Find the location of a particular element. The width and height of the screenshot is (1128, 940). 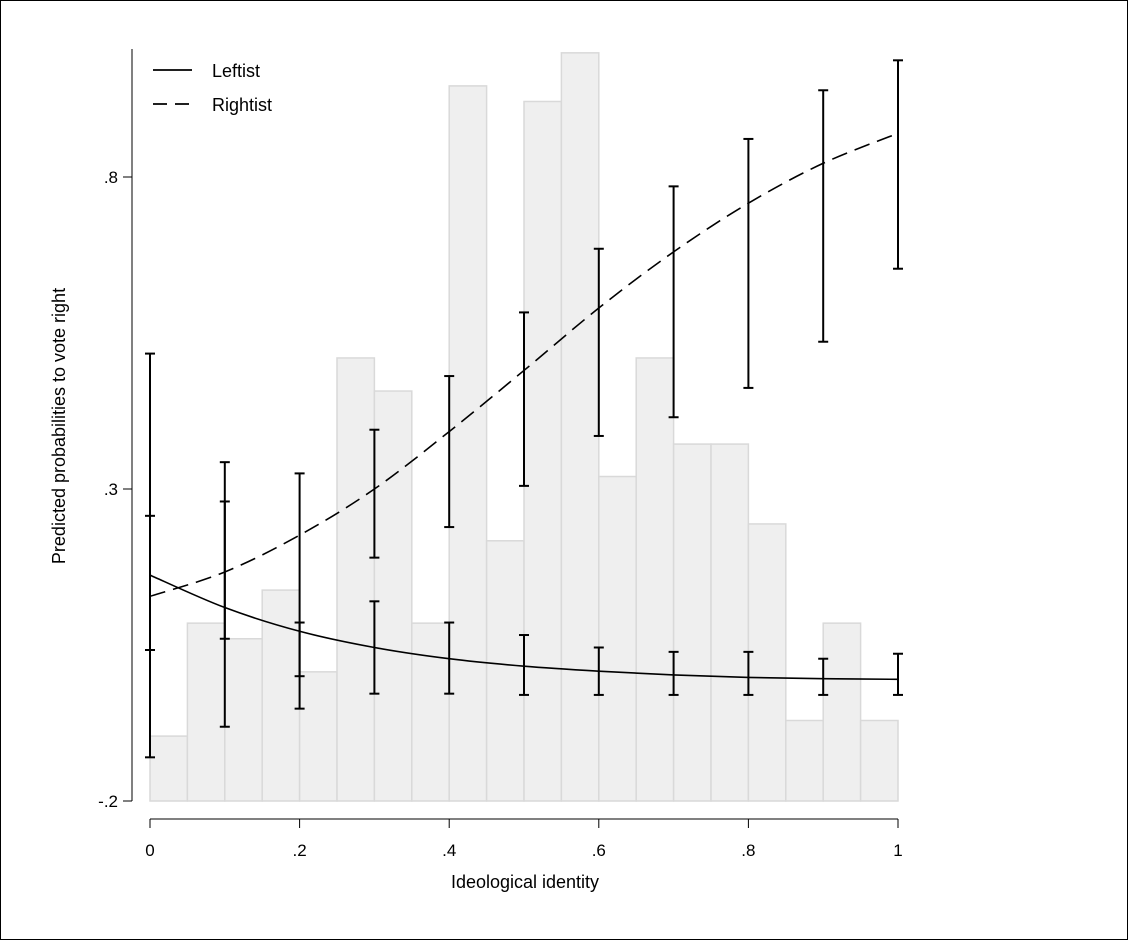

x-tick-label: .8 is located at coordinates (748, 850).